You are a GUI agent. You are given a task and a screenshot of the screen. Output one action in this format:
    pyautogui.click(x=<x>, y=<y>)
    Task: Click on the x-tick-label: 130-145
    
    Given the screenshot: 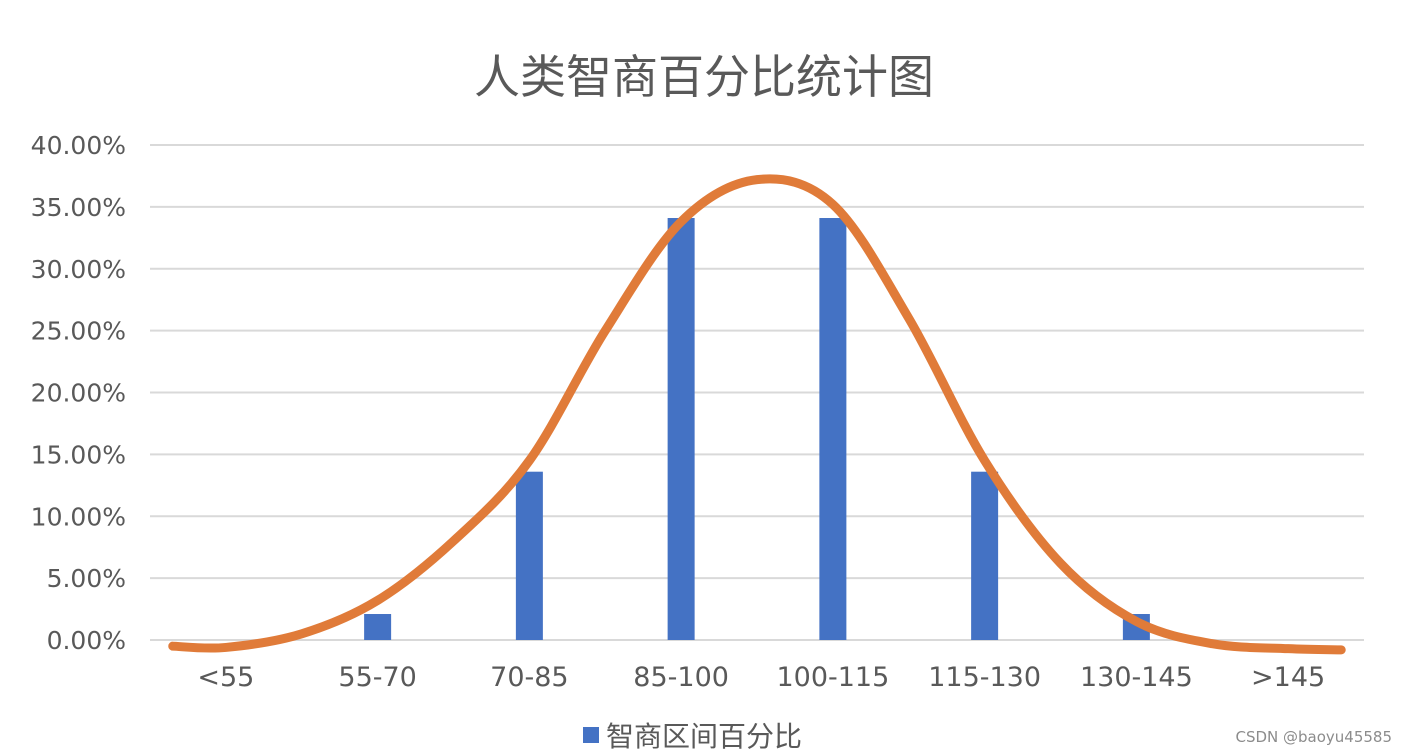 What is the action you would take?
    pyautogui.click(x=1136, y=677)
    